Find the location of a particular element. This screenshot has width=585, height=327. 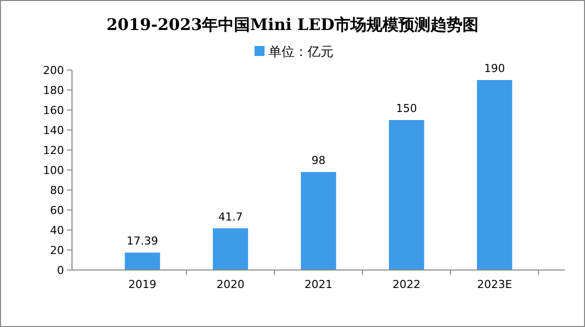

y-tick-label: 80 is located at coordinates (57, 190).